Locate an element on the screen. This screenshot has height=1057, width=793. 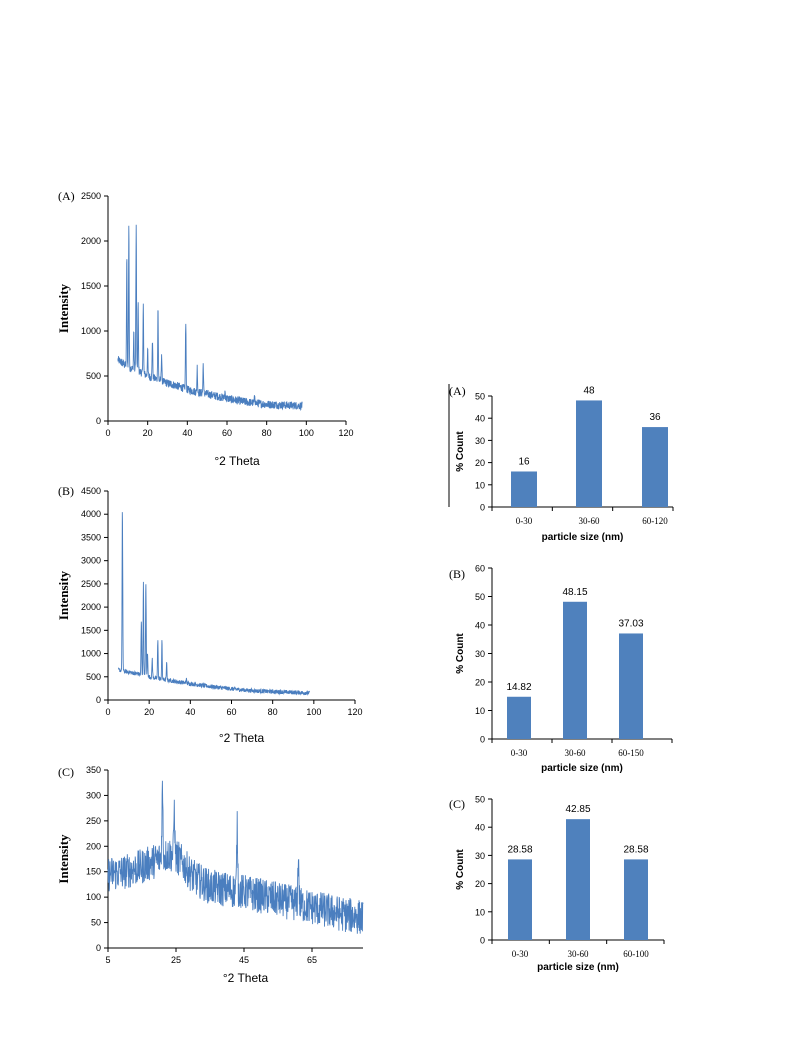
y-tick-label: 4500 is located at coordinates (91, 491).